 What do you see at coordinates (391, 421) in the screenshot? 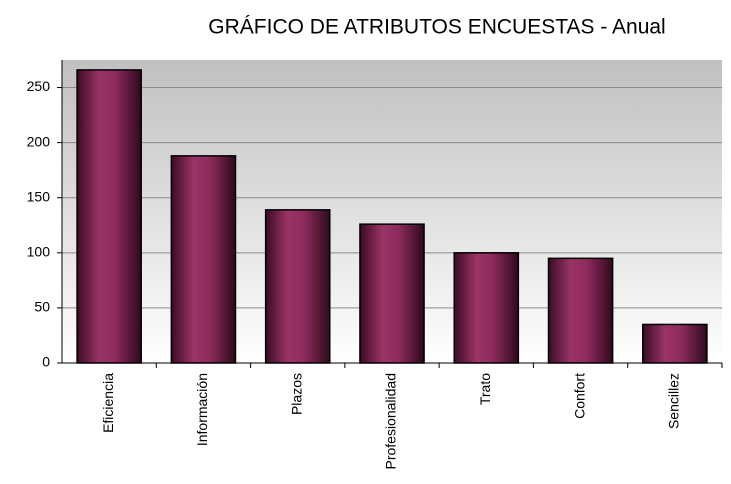
I see `x-tick-label: Profesionalidad` at bounding box center [391, 421].